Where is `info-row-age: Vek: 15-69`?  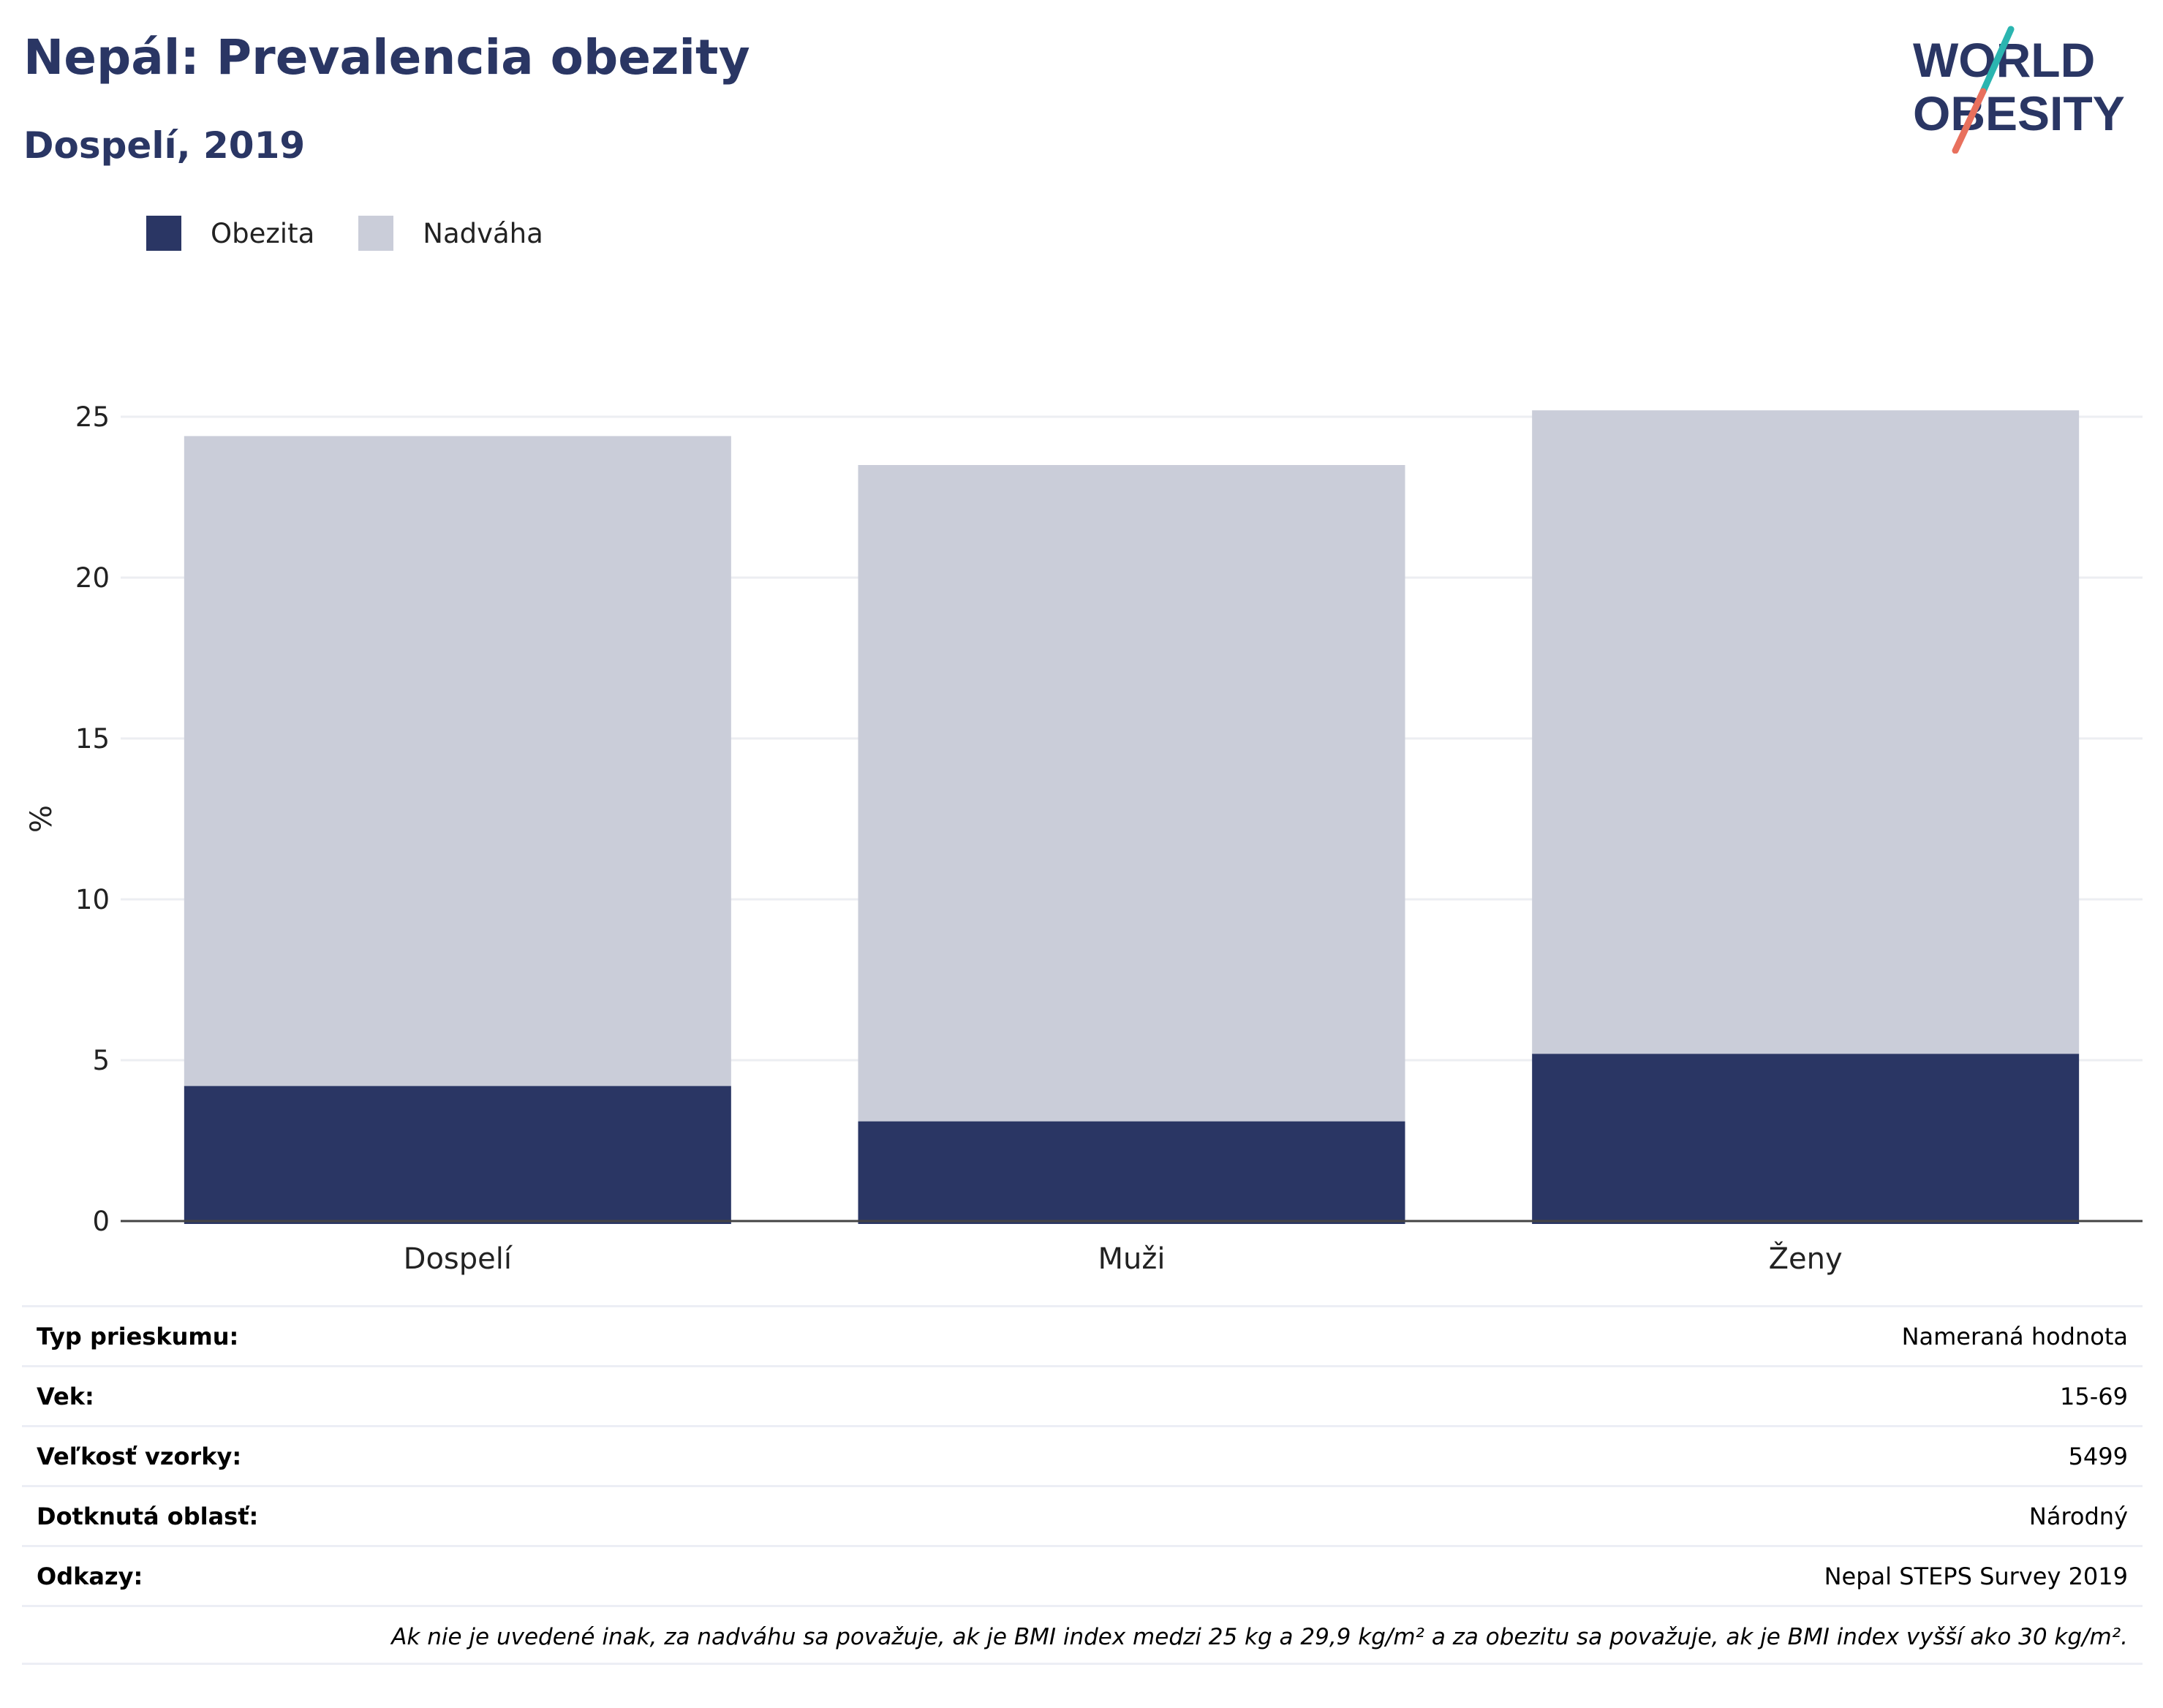
info-row-age: Vek: 15-69 is located at coordinates (1082, 1395).